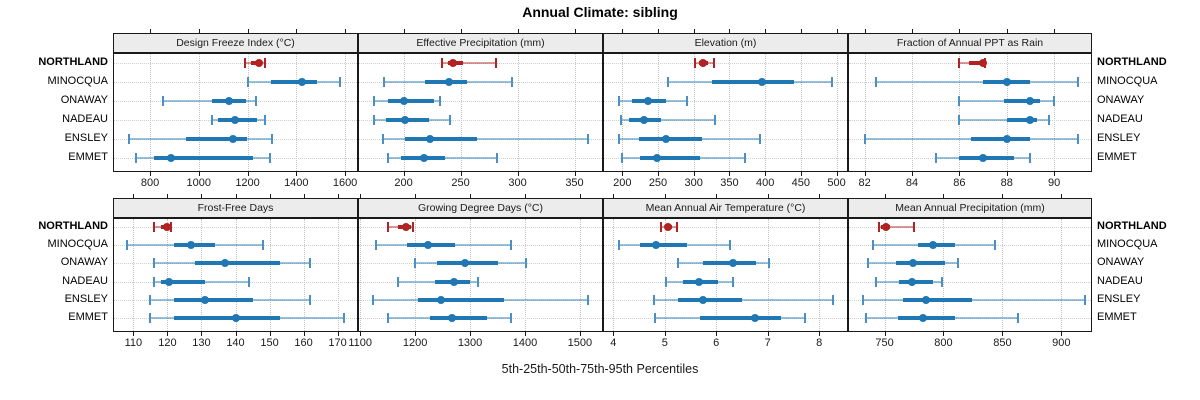 The height and width of the screenshot is (400, 1200). Describe the element at coordinates (970, 275) in the screenshot. I see `panel-plot-mean-annual-precipitation-mm` at that location.